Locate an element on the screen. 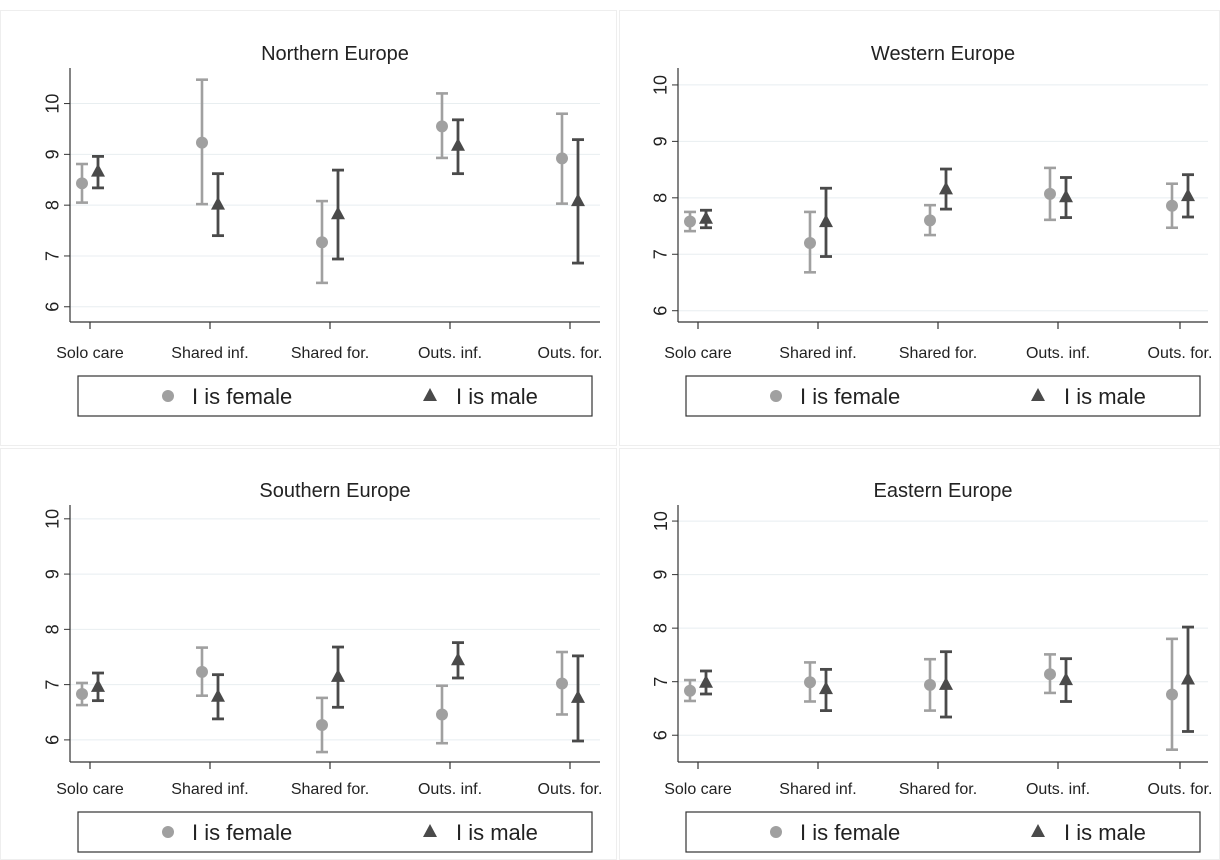 This screenshot has height=860, width=1220. chart-title: Northern Europe is located at coordinates (335, 54).